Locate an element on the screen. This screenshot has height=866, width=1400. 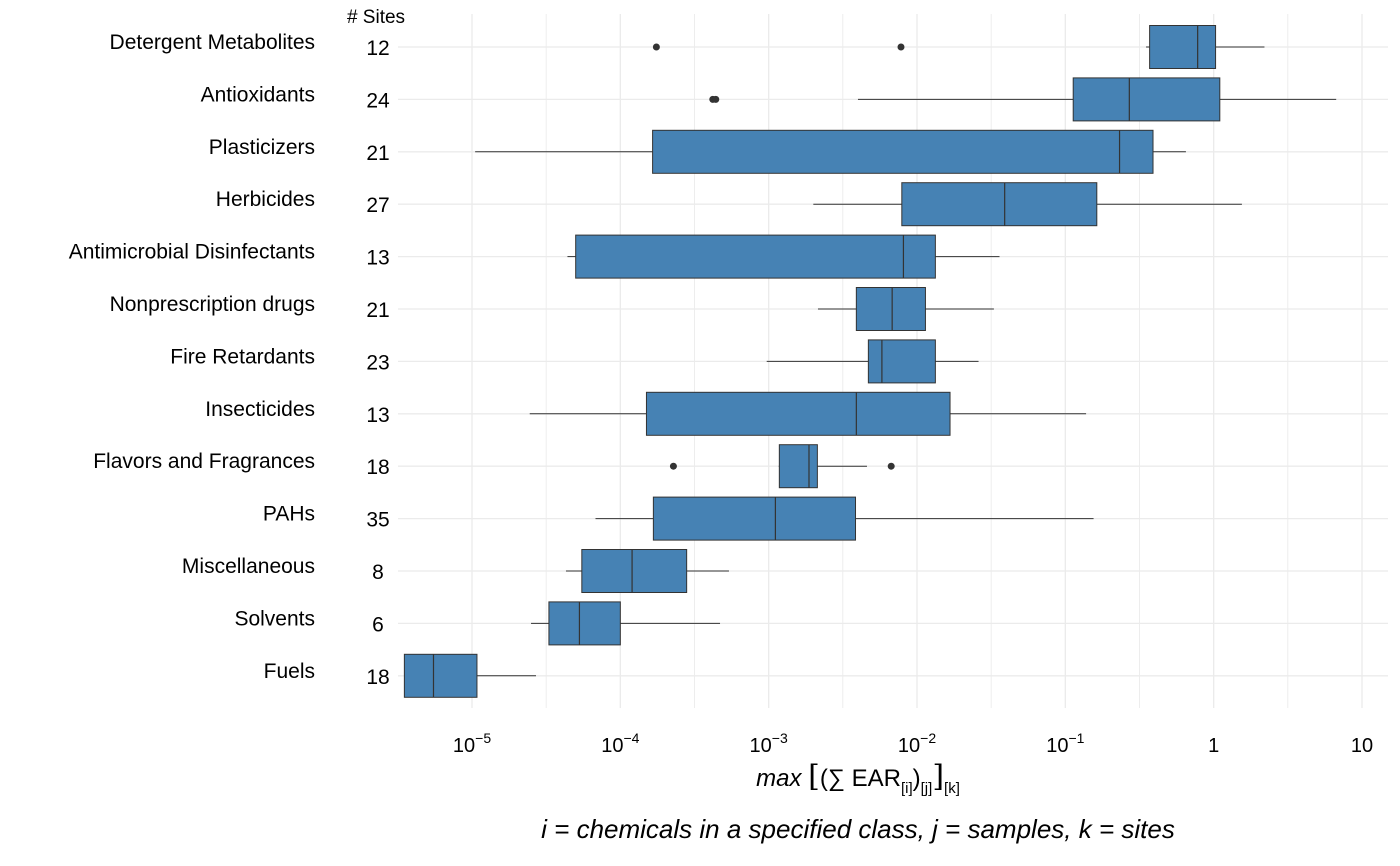
x-tick-label: 1 is located at coordinates (1213, 746).